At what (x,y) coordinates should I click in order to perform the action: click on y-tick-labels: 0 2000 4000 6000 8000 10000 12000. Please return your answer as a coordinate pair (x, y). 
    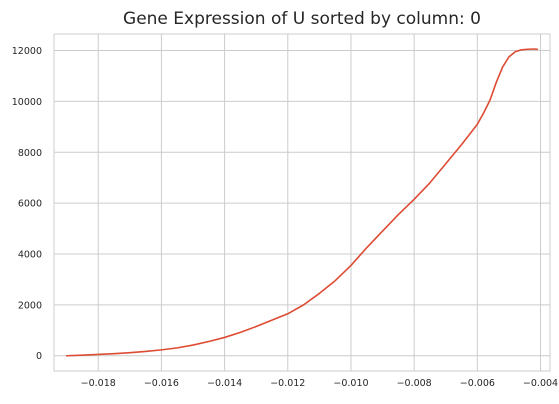
    Looking at the image, I should click on (27, 204).